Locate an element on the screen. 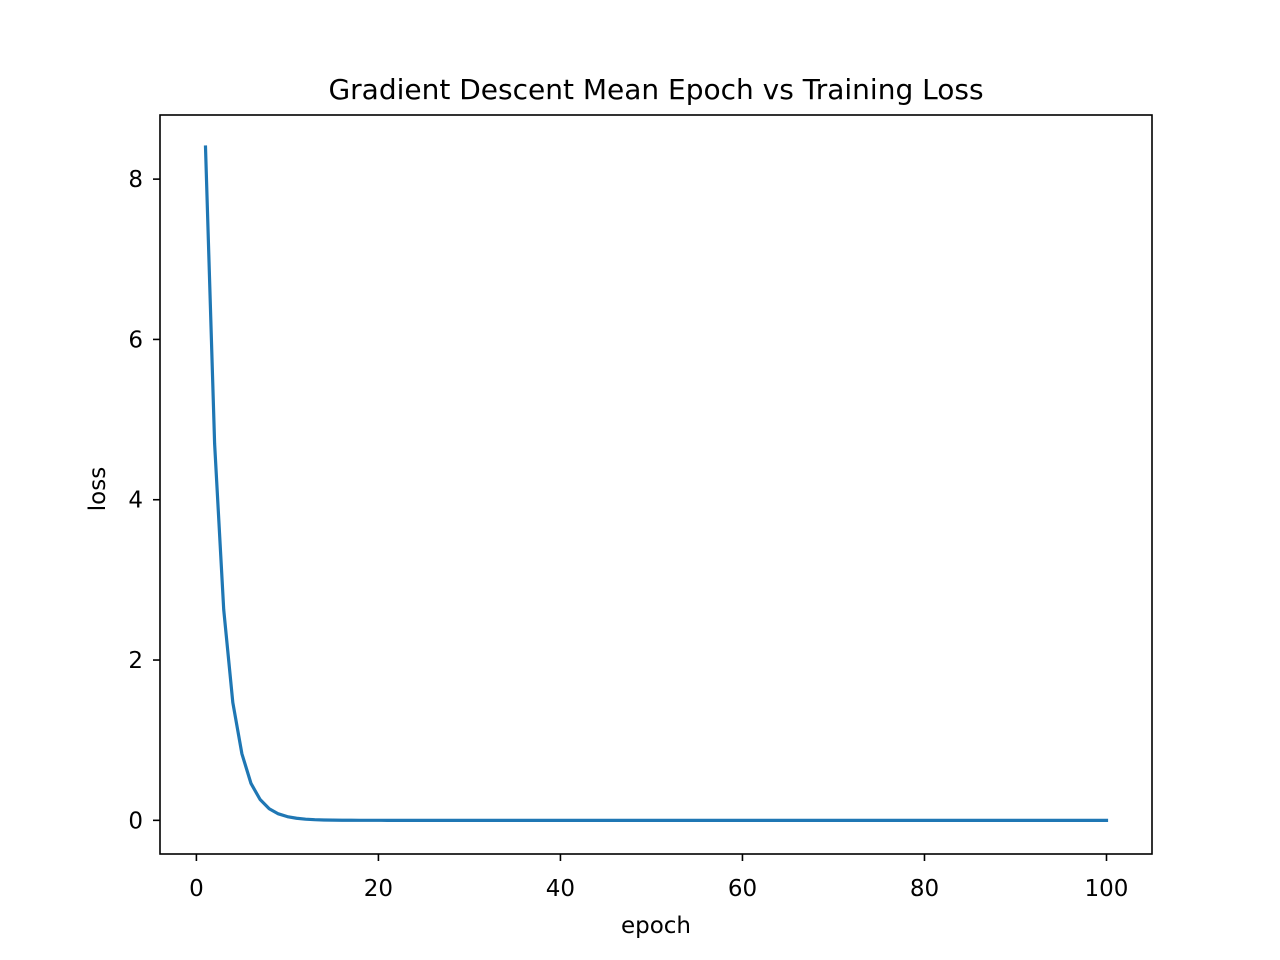 This screenshot has width=1280, height=960. x-tick-label: 20 is located at coordinates (378, 889).